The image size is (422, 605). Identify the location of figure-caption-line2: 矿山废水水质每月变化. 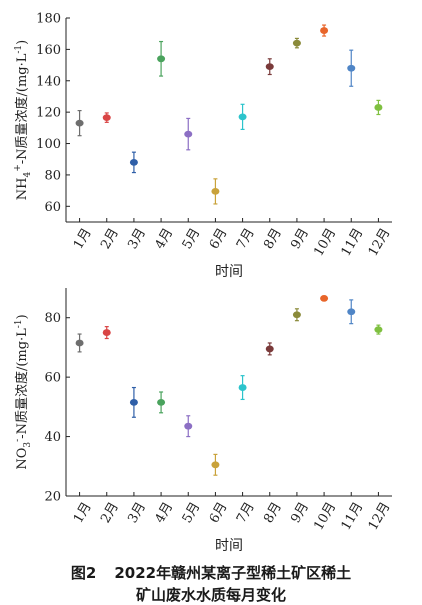
(210, 595).